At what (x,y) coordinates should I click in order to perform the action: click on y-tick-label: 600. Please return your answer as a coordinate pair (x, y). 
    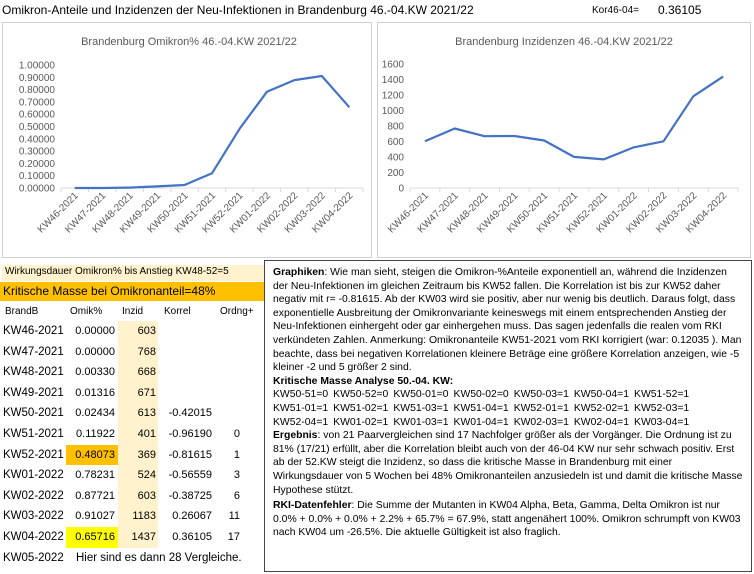
    Looking at the image, I should click on (395, 142).